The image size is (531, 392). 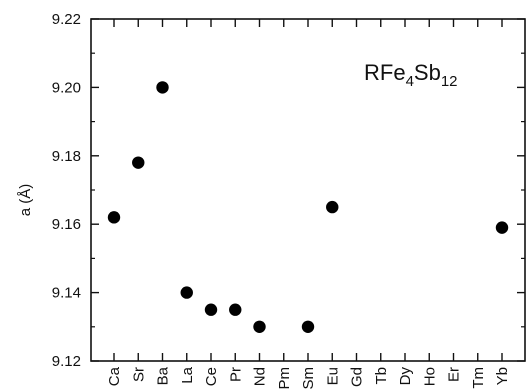 I want to click on x-tick-label: Eu, so click(x=332, y=376).